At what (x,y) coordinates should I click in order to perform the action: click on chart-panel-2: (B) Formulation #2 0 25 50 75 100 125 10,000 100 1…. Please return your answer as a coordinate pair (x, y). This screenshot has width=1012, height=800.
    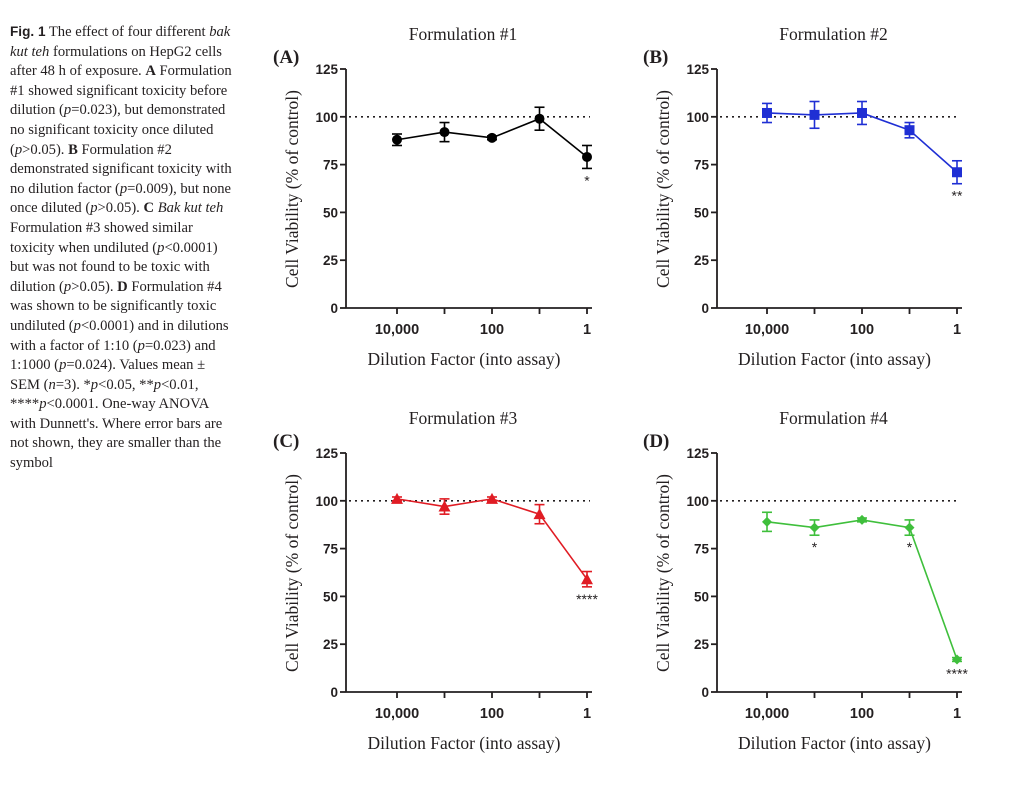
    Looking at the image, I should click on (803, 196).